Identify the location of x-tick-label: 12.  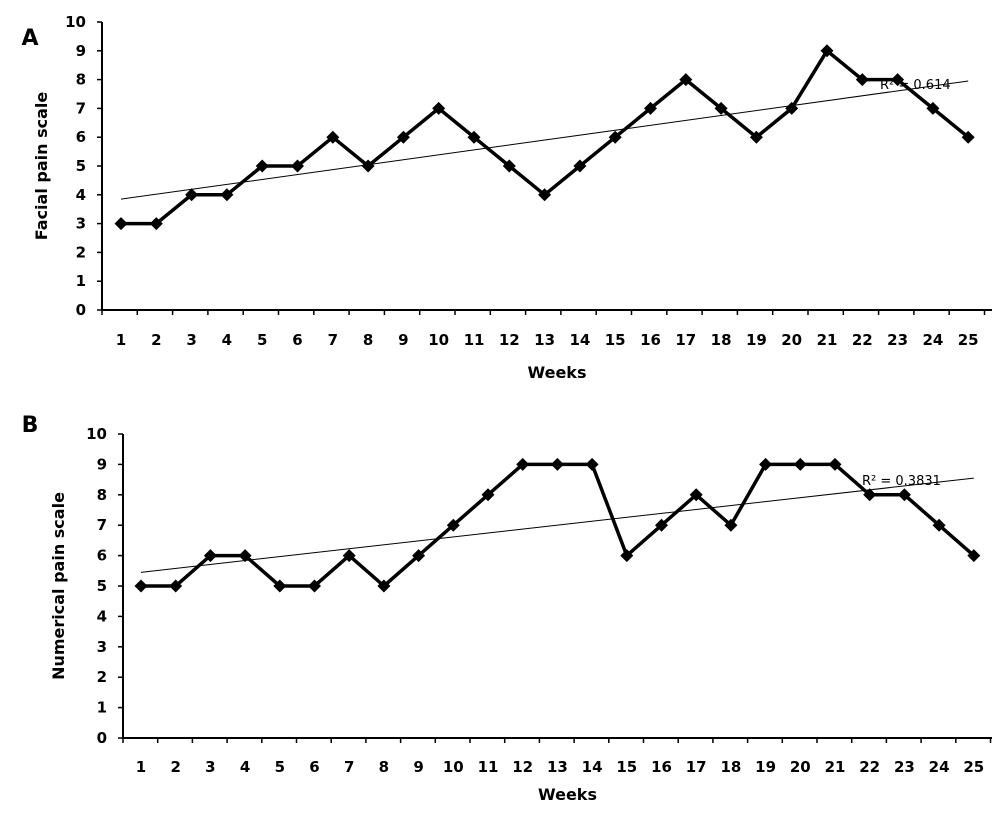
(509, 340).